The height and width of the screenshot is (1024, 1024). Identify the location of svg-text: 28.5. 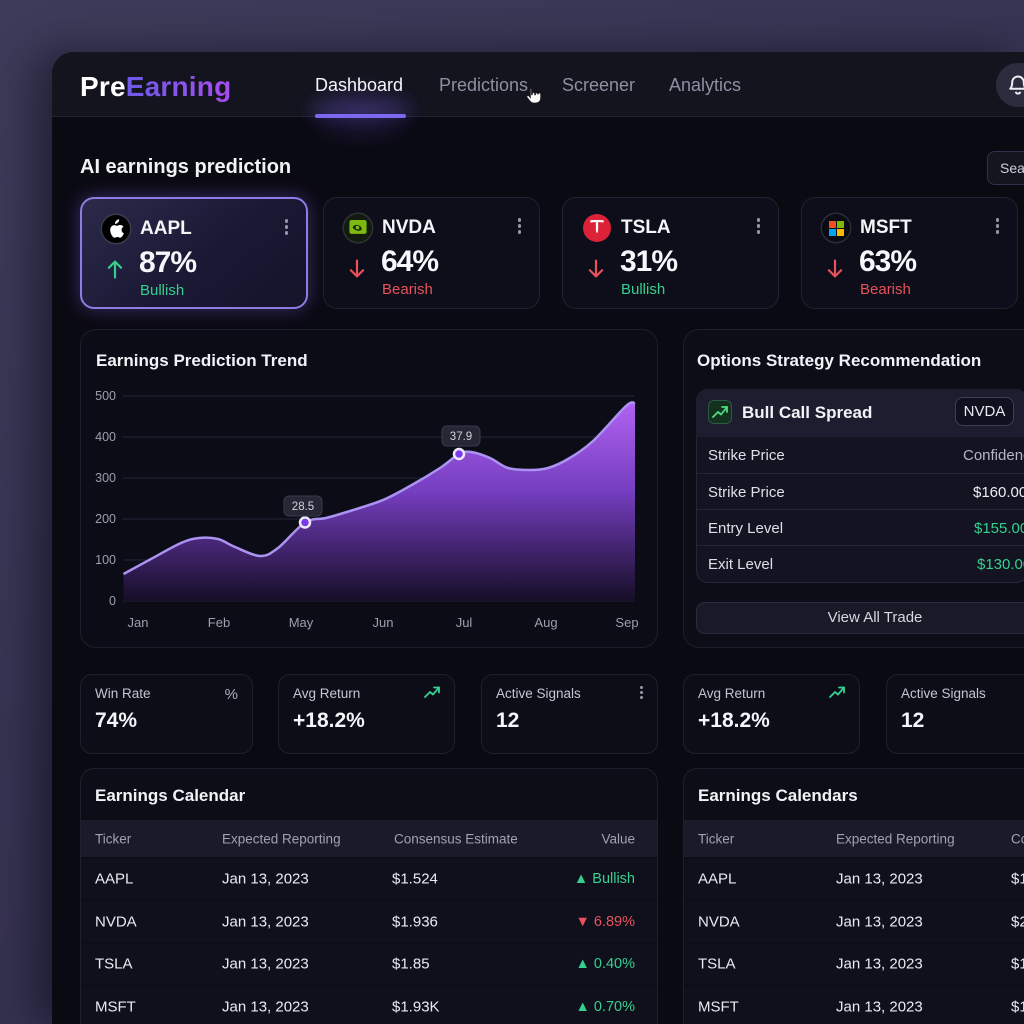
(303, 507).